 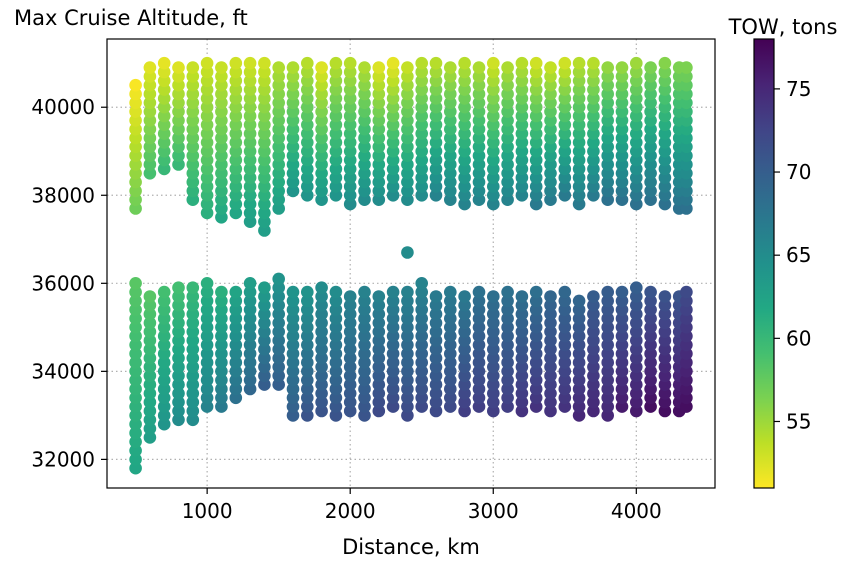 I want to click on colorbar-tick-label: 70, so click(x=798, y=172).